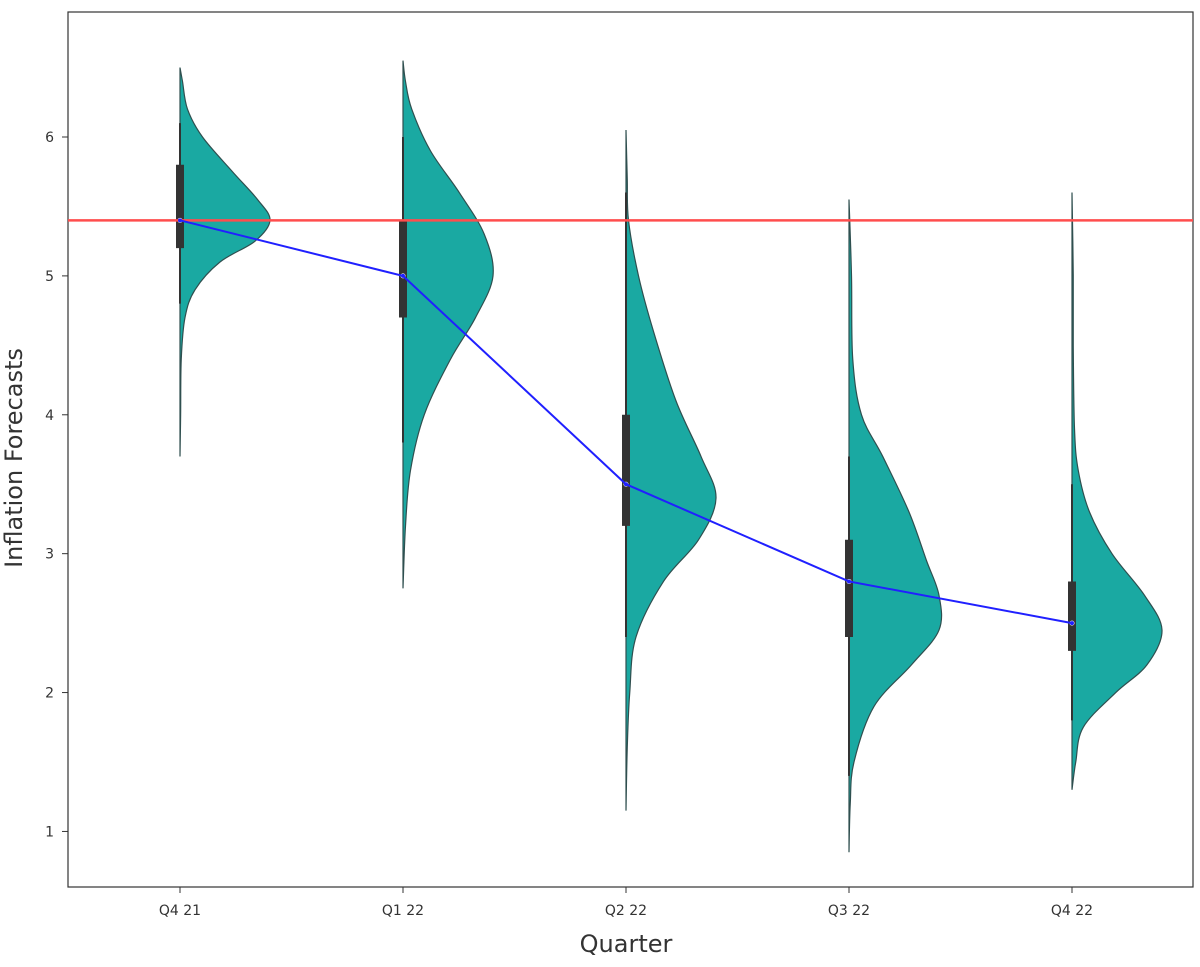 This screenshot has width=1200, height=967. Describe the element at coordinates (49, 832) in the screenshot. I see `y-tick-label-1: 1` at that location.